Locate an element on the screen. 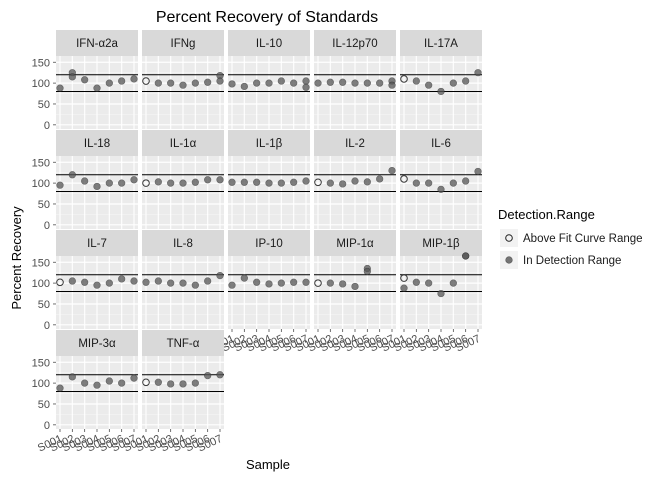 This screenshot has width=672, height=480. legend-symbol-above-range is located at coordinates (509, 238).